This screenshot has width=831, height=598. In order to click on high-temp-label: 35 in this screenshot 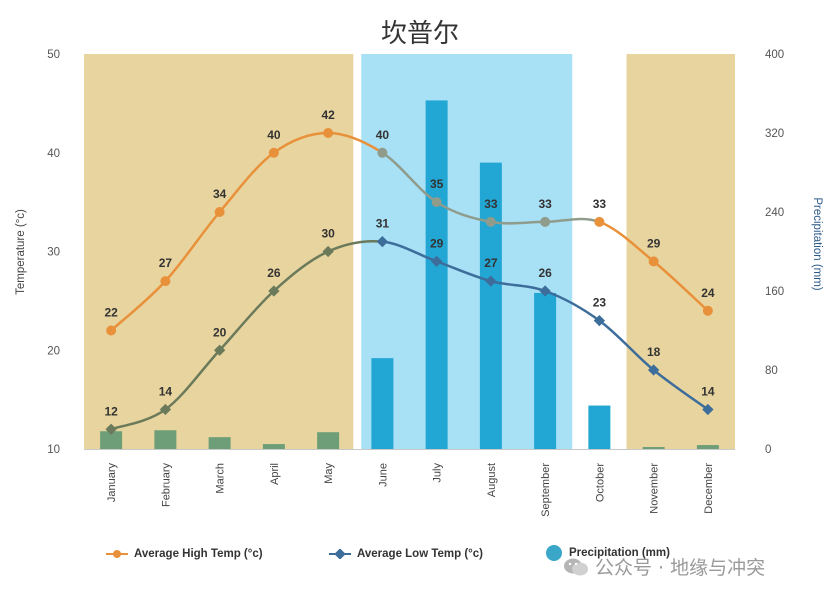, I will do `click(437, 184)`.